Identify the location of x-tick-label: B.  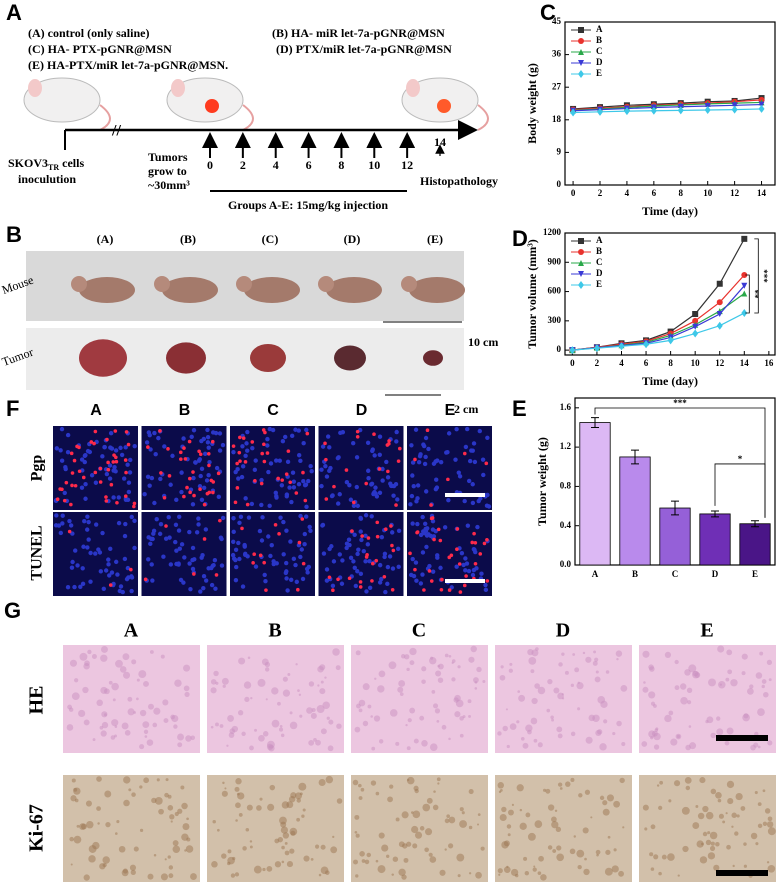
(635, 574).